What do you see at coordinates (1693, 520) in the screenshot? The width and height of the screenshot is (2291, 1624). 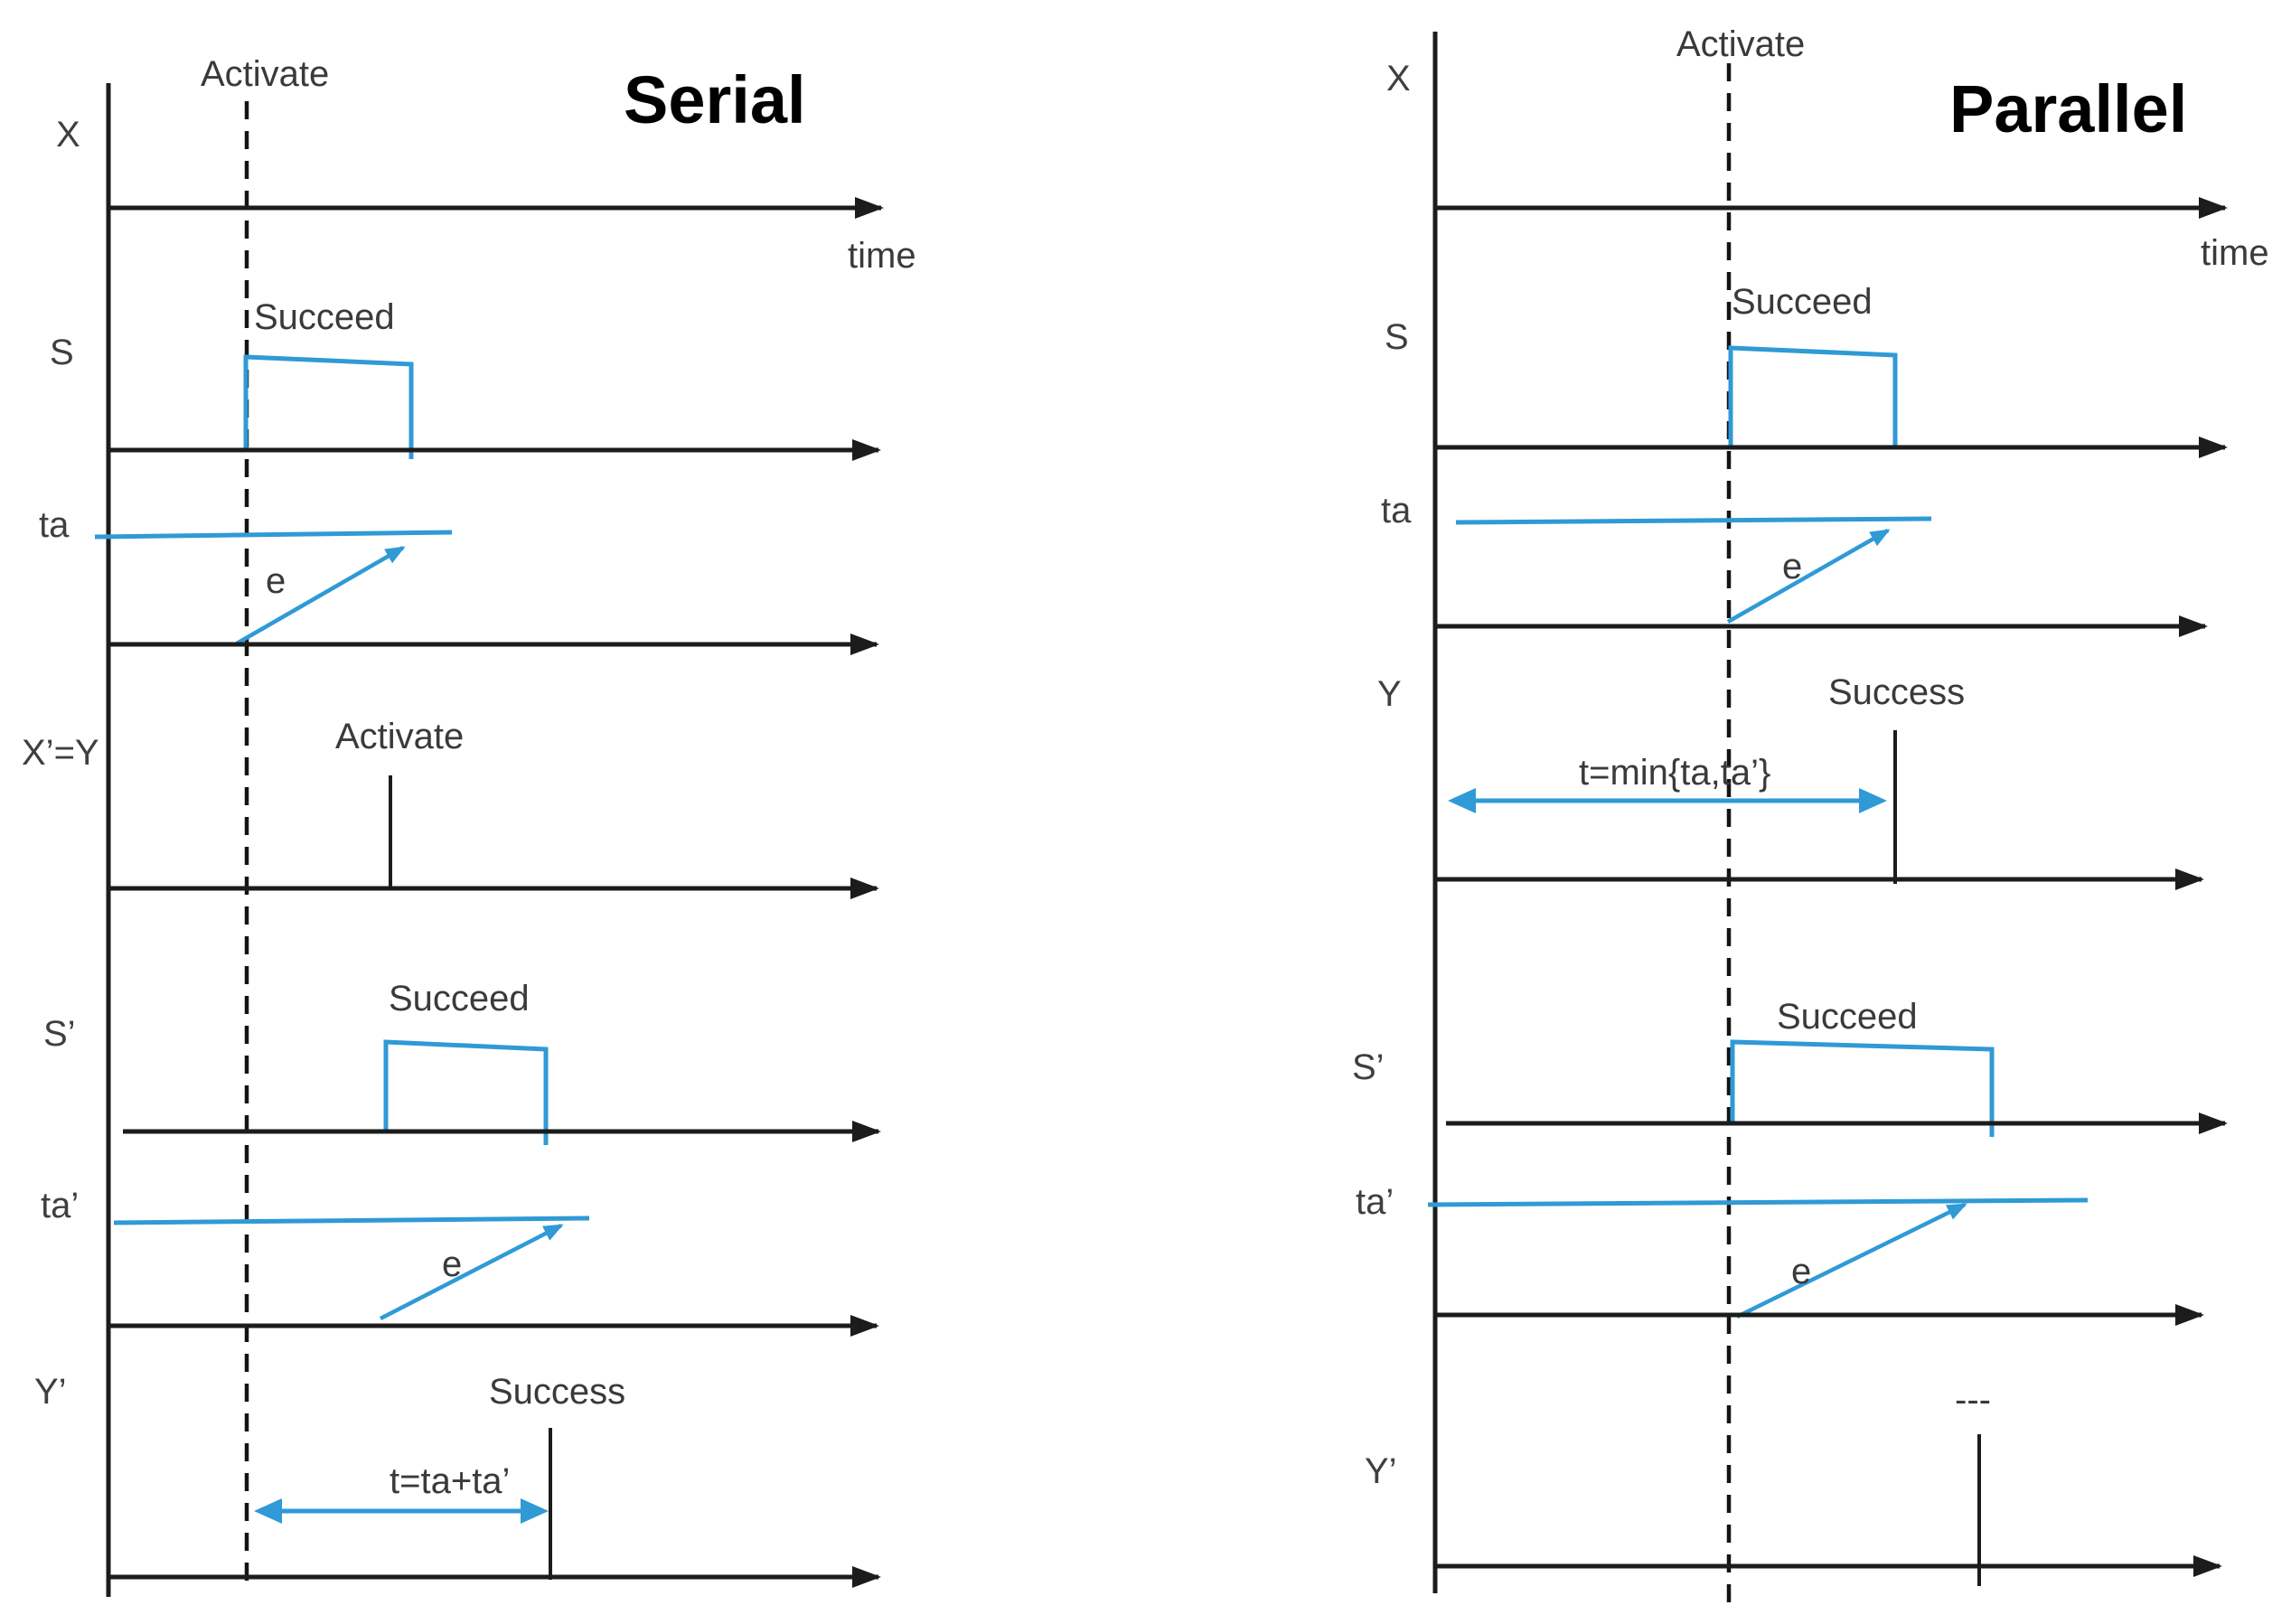 I see `parallel-ta-level-line` at bounding box center [1693, 520].